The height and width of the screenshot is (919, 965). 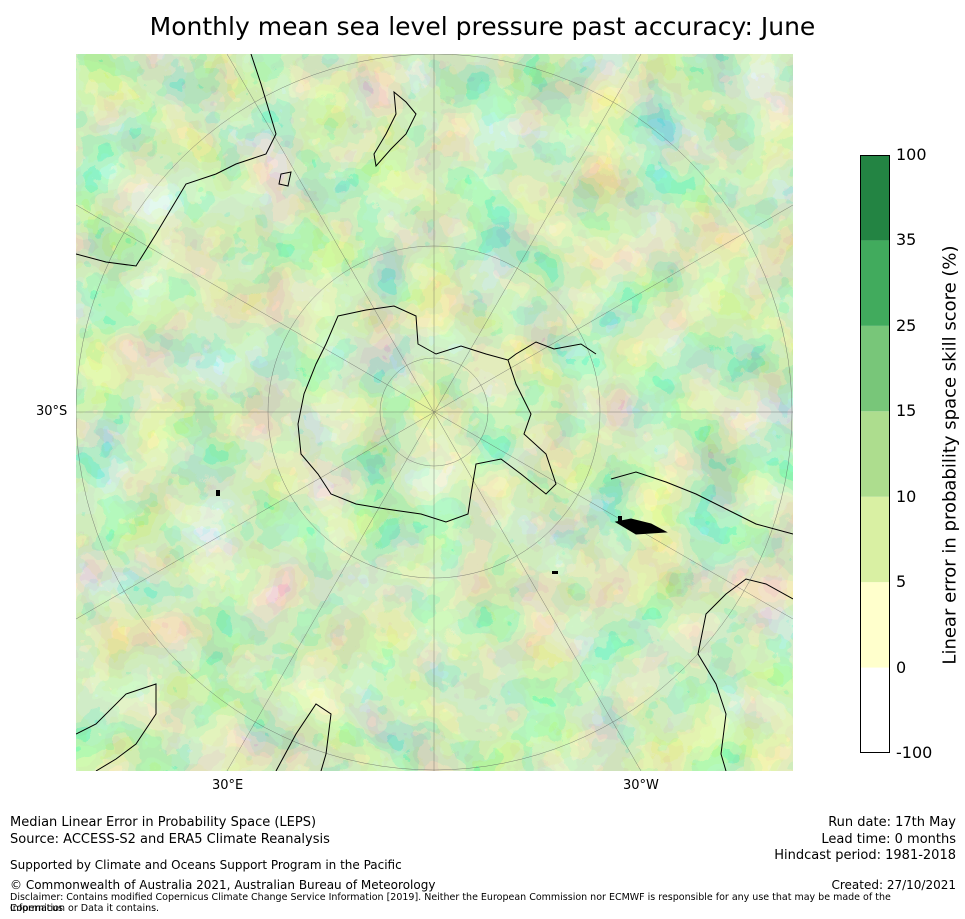 I want to click on colorbar-tick-label: 5, so click(x=901, y=582).